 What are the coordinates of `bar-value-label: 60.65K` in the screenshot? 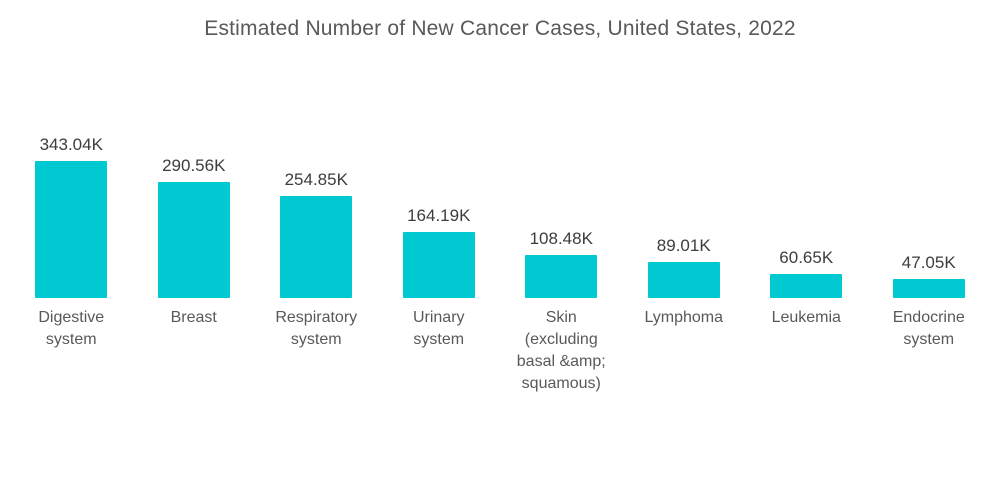 It's located at (806, 257).